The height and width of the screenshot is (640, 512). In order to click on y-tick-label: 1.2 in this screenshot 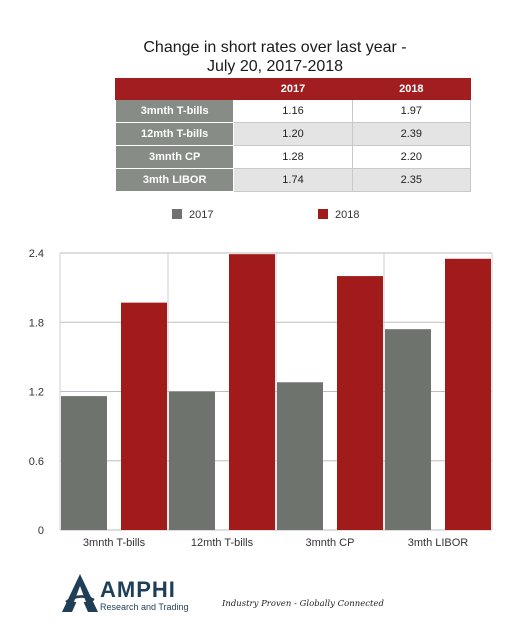, I will do `click(36, 393)`.